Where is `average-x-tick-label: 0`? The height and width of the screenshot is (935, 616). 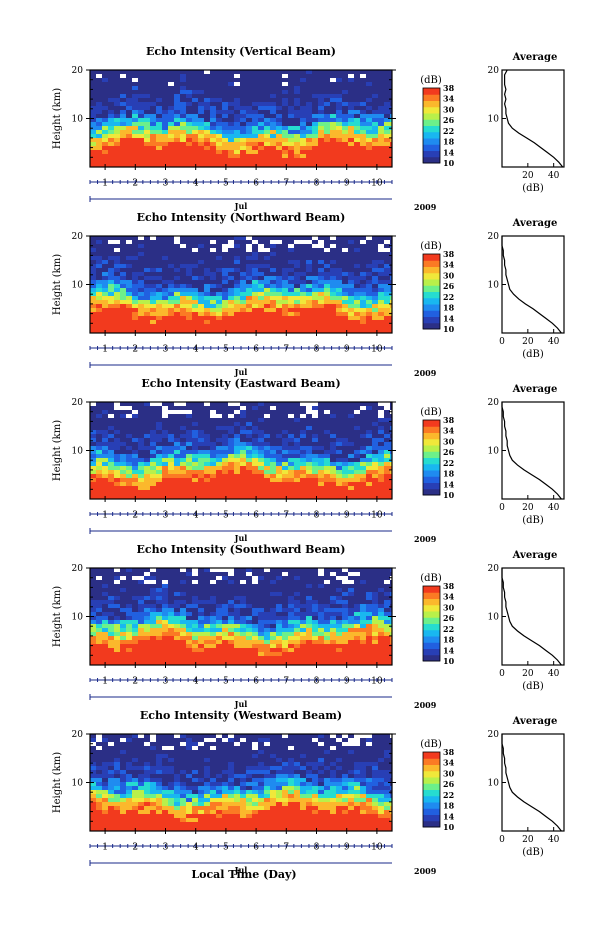 average-x-tick-label: 0 is located at coordinates (502, 342).